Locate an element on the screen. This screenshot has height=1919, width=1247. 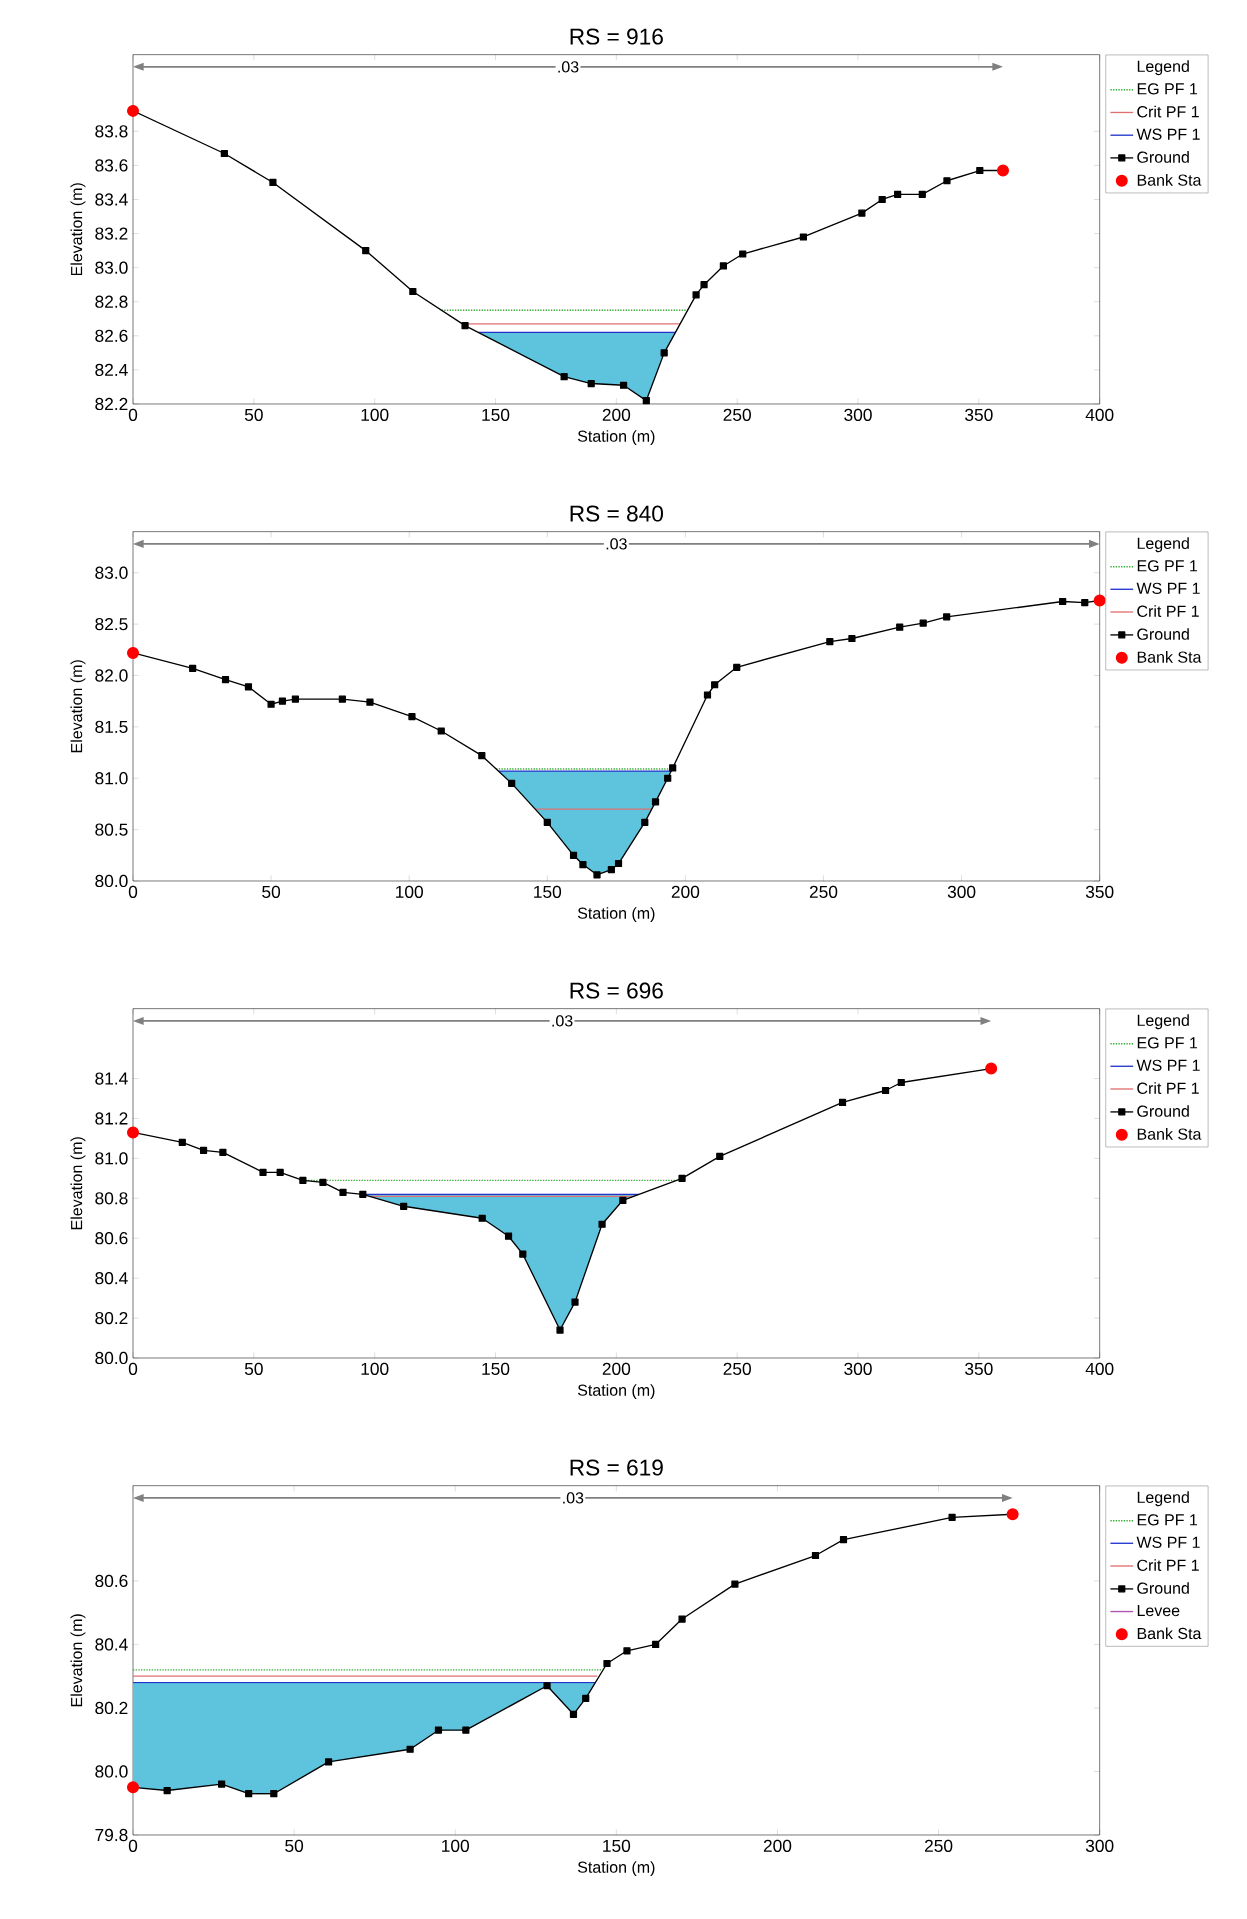
chart-title: RS = 840 is located at coordinates (617, 513).